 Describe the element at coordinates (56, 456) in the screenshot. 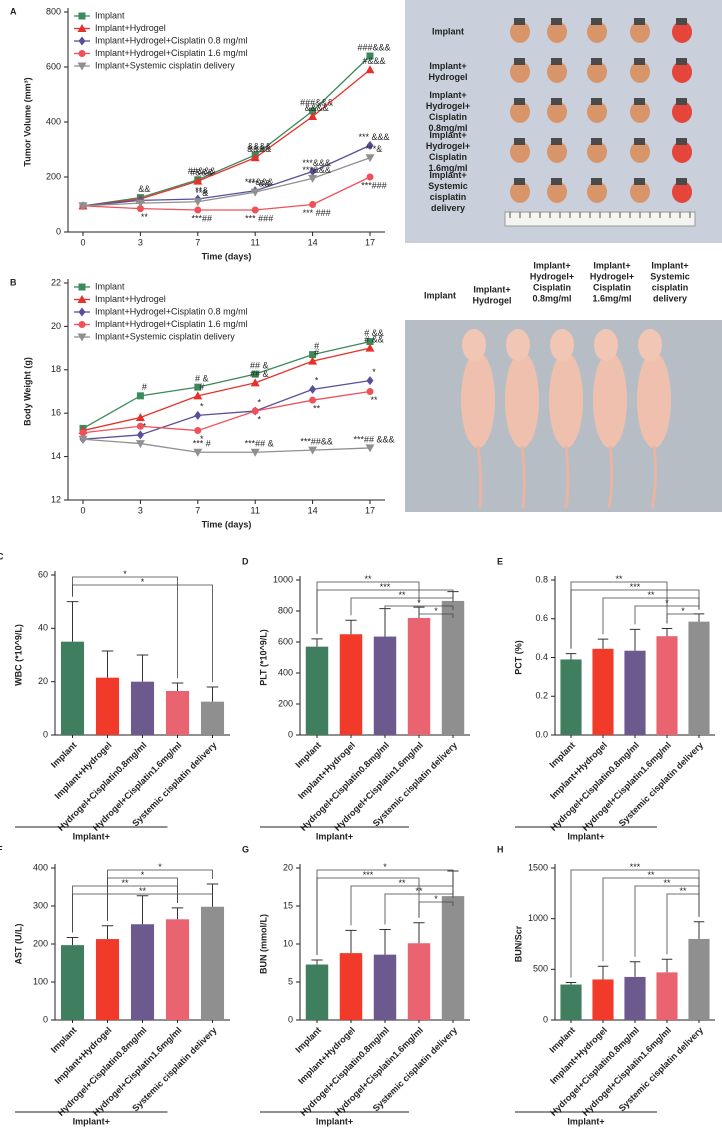

I see `y-tick-label: 14` at that location.